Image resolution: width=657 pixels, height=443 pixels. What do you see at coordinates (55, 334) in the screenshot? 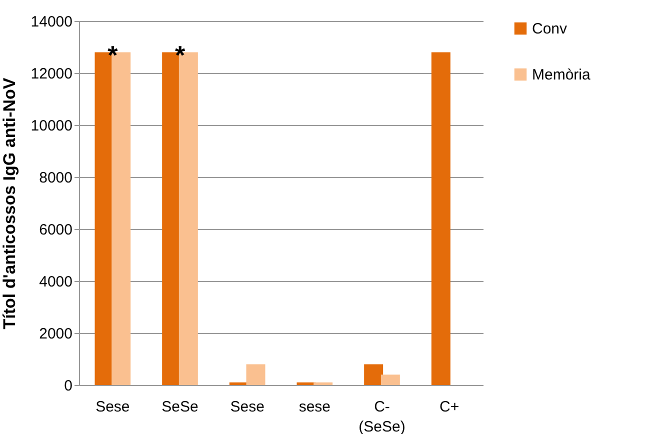
I see `y-tick-label: 2000` at bounding box center [55, 334].